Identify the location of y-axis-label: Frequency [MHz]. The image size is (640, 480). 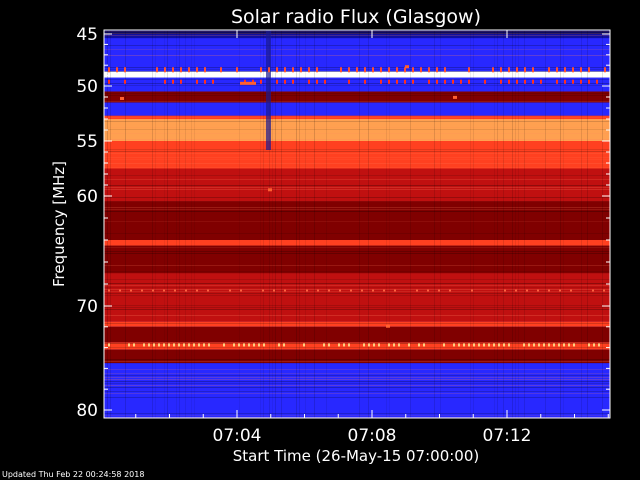
(59, 224).